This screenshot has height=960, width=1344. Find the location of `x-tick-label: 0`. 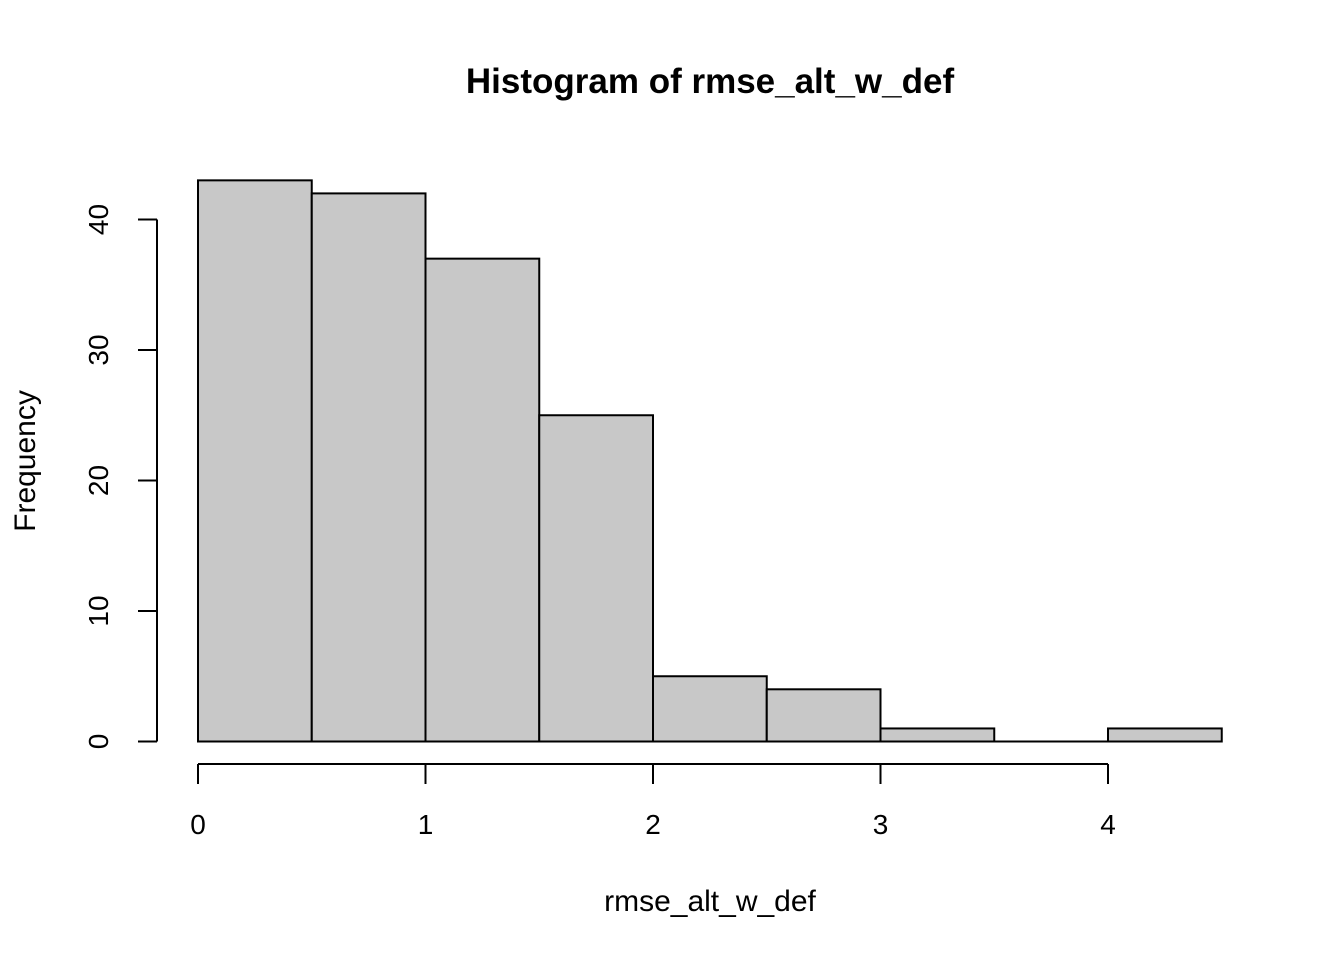

x-tick-label: 0 is located at coordinates (198, 824).